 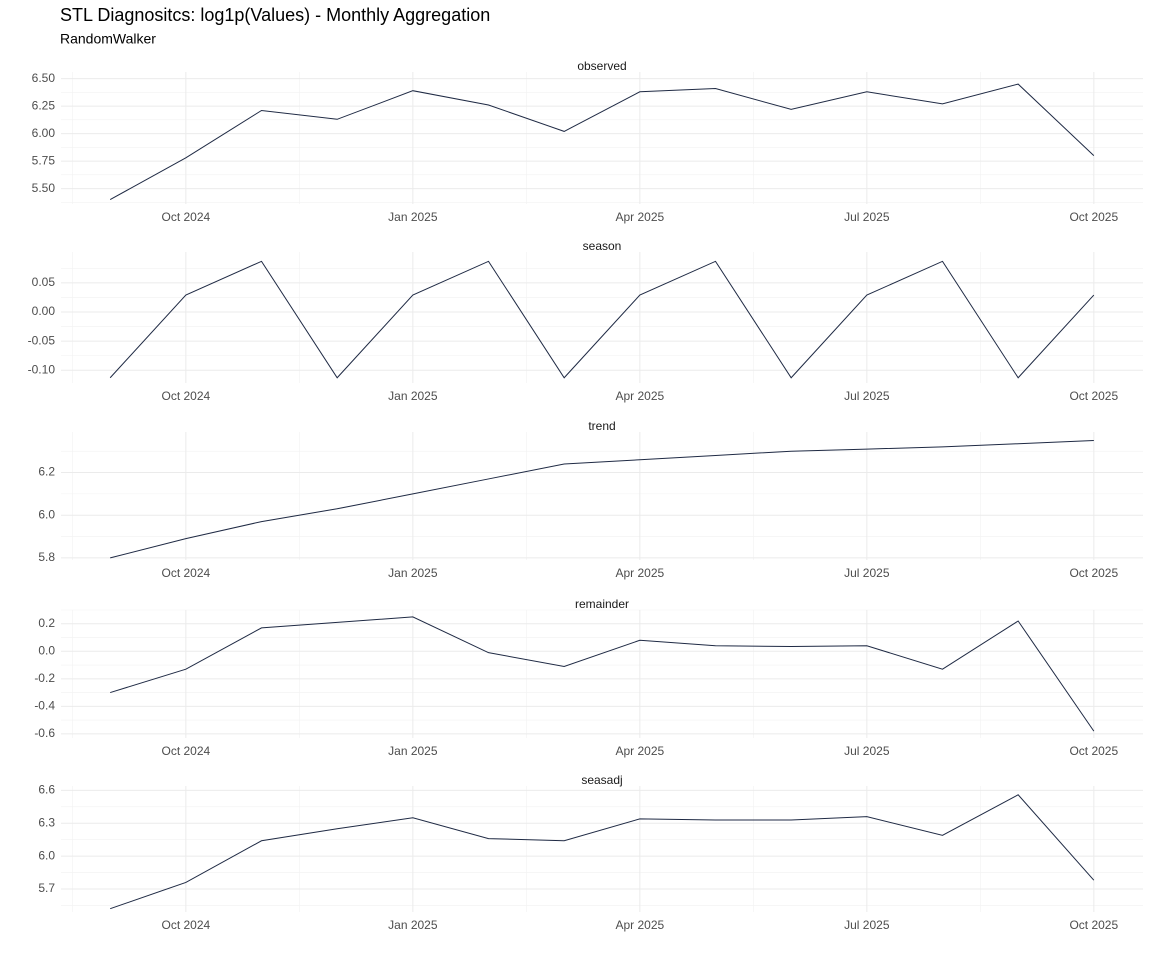 What do you see at coordinates (44, 78) in the screenshot?
I see `y-tick-label: 6.50` at bounding box center [44, 78].